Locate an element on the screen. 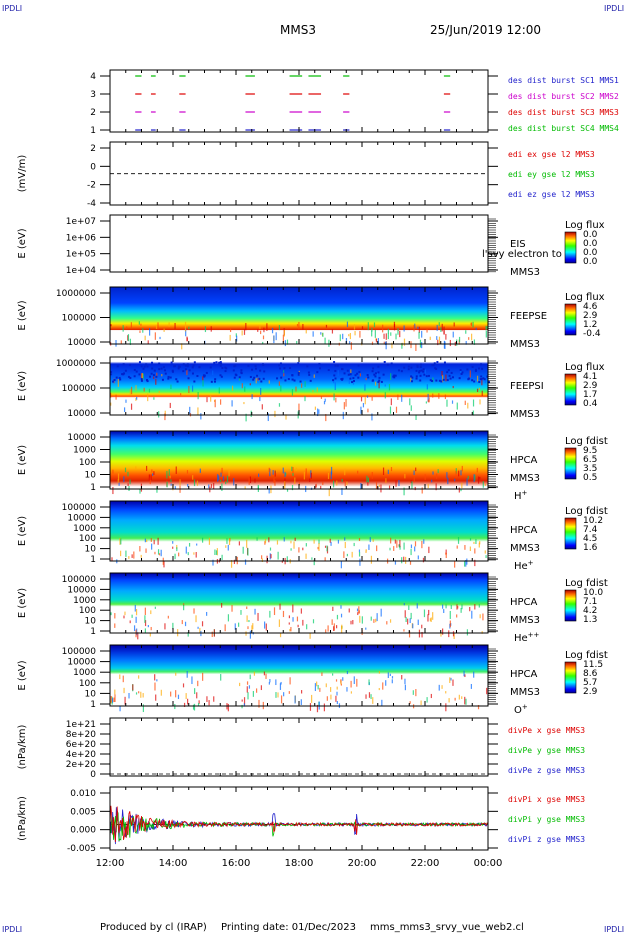 This screenshot has height=938, width=630. divpi-ytick-label: 0.000 is located at coordinates (83, 831).